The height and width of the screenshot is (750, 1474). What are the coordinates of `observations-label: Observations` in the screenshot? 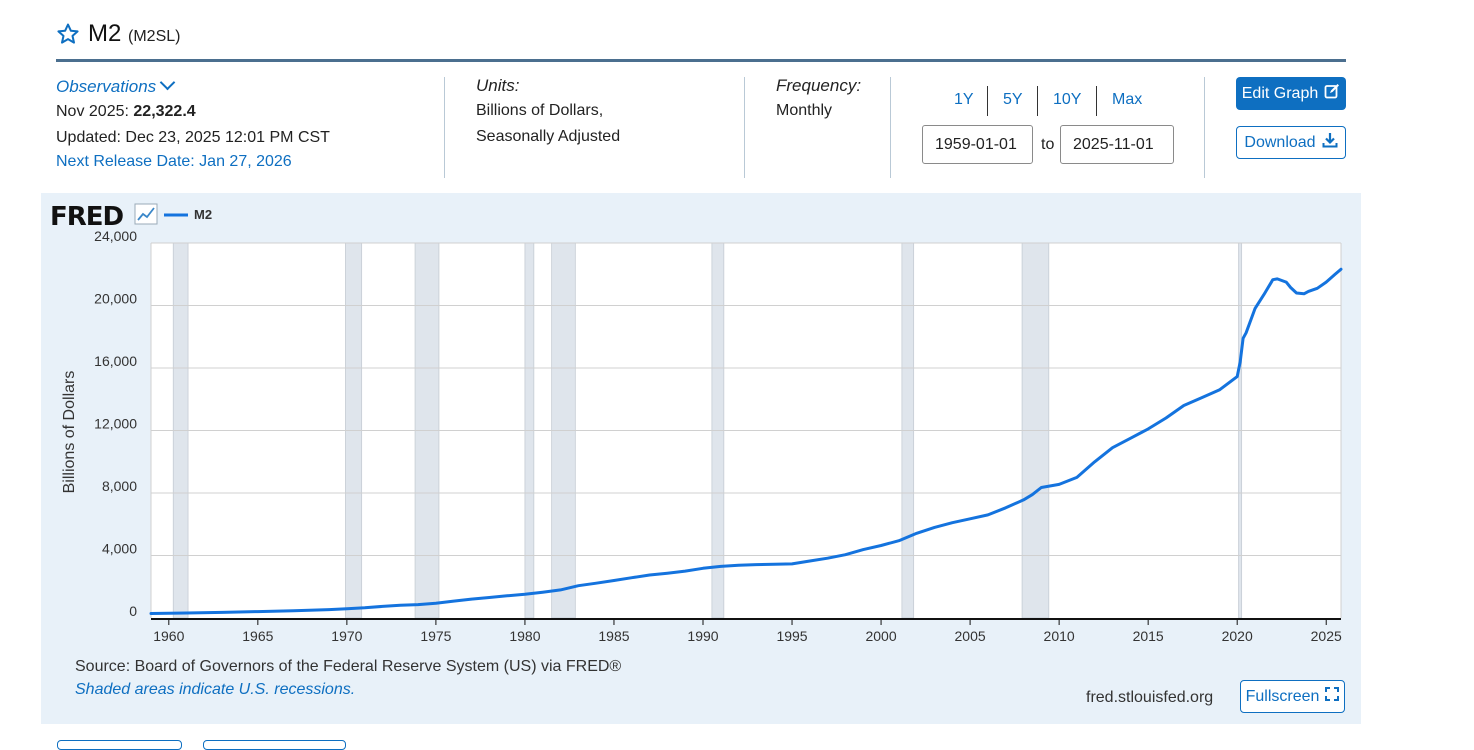 It's located at (106, 86).